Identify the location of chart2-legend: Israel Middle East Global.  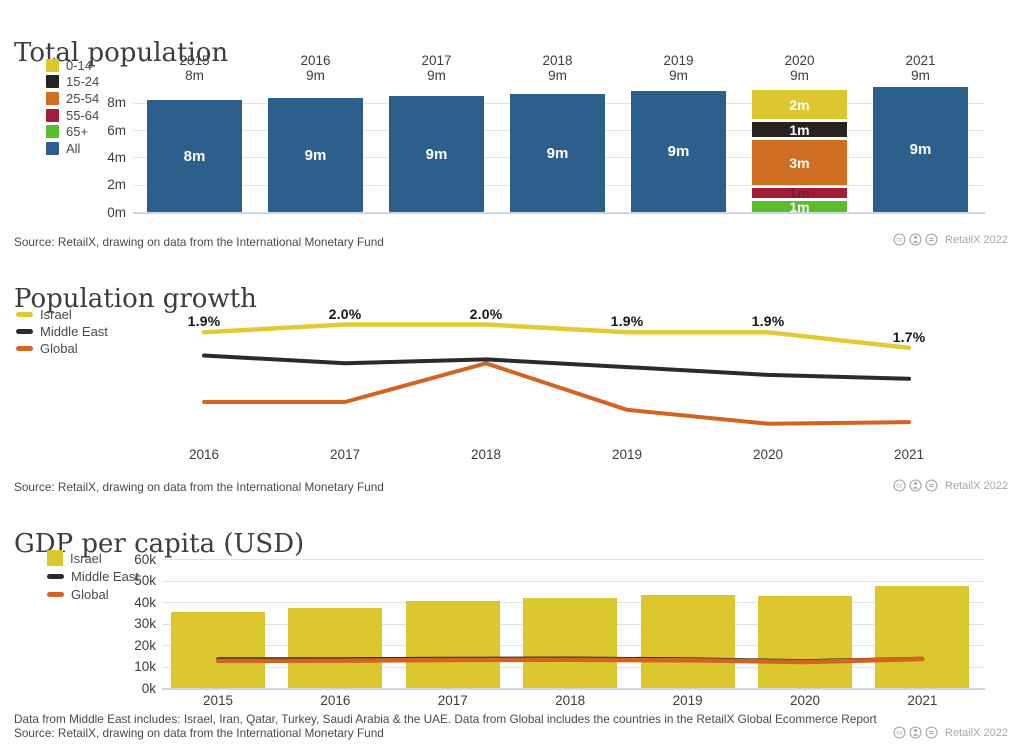
(62, 332).